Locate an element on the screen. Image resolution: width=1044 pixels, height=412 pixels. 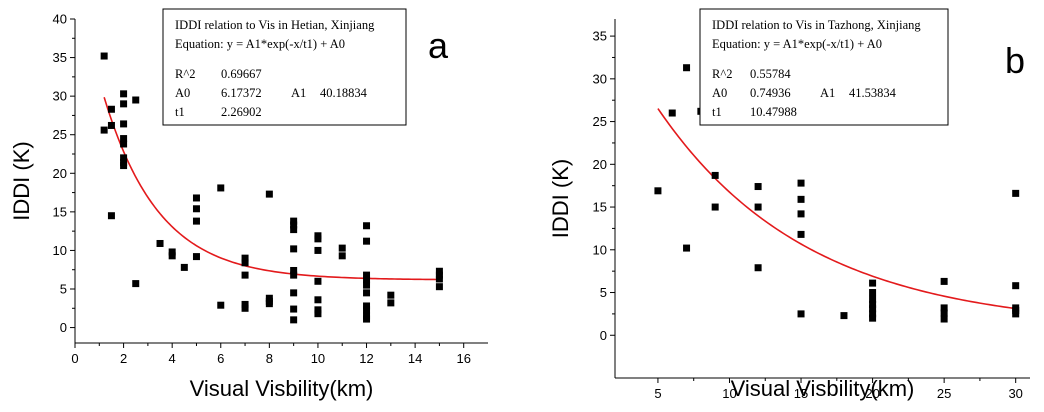
x-tick-label: 0 is located at coordinates (74, 358).